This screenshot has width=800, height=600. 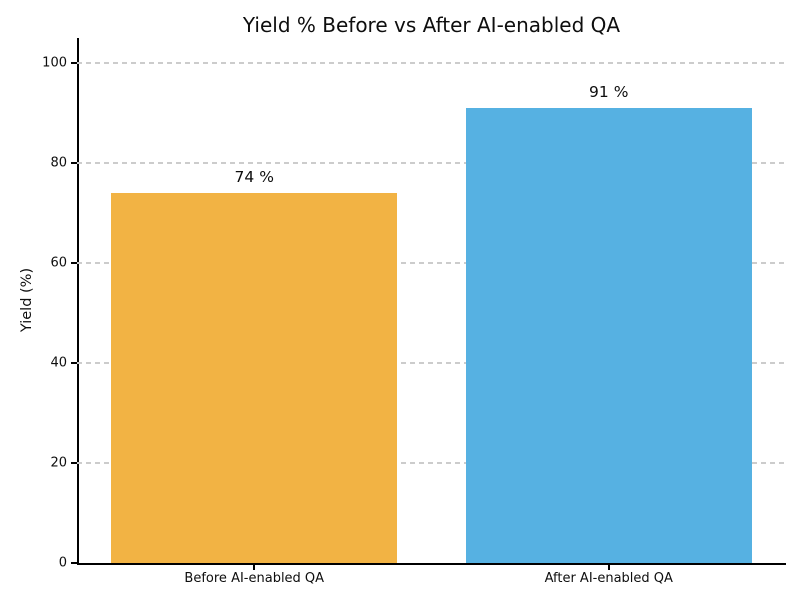 I want to click on y-tick-label: 0, so click(x=62, y=563).